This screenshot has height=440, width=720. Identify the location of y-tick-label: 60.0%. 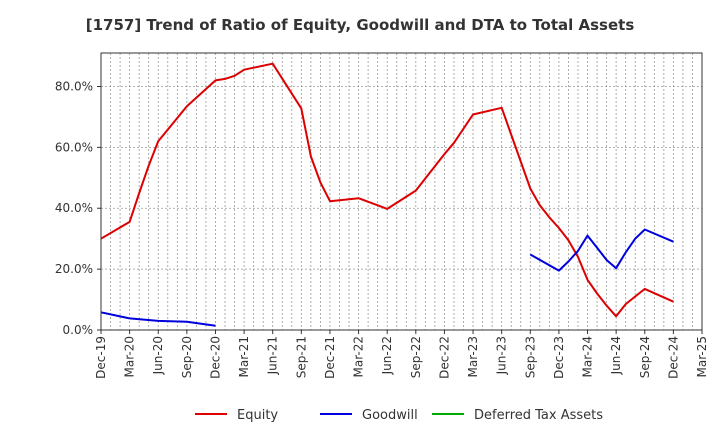
(74, 147).